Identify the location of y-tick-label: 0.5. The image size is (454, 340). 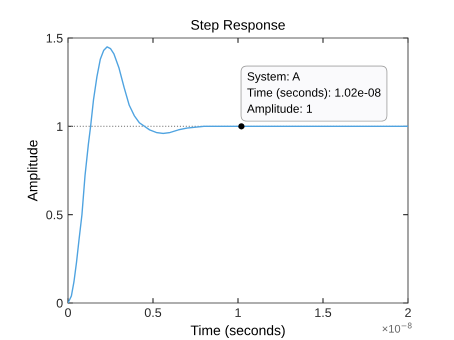
(54, 215).